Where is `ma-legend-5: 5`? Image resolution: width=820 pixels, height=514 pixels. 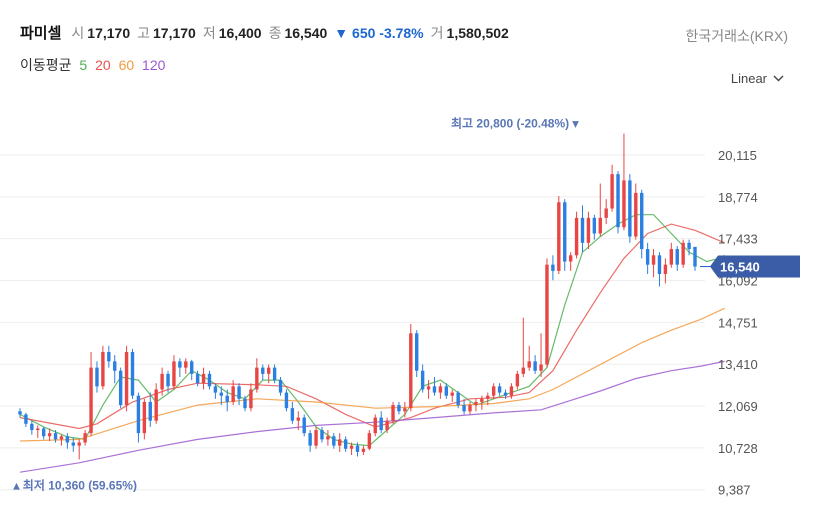 ma-legend-5: 5 is located at coordinates (83, 65).